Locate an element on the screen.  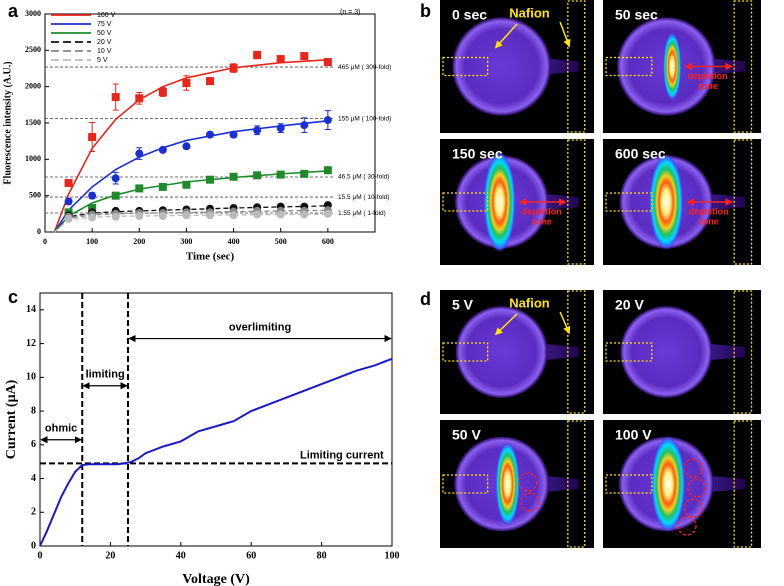
y-tick-label: 1500 is located at coordinates (33, 122).